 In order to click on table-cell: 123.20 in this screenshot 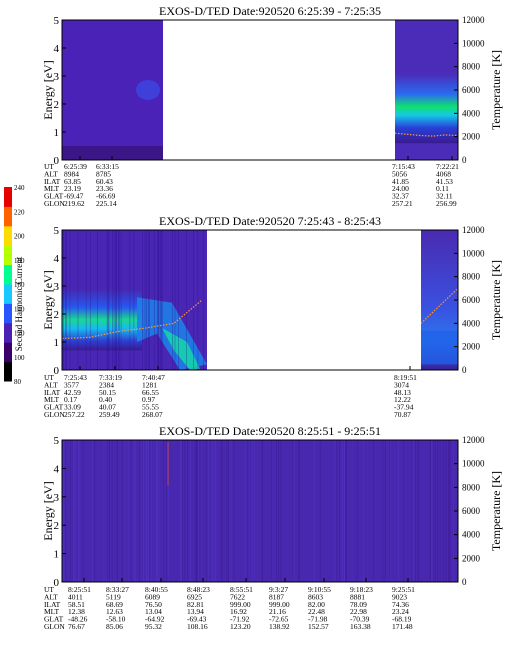, I will do `click(240, 626)`.